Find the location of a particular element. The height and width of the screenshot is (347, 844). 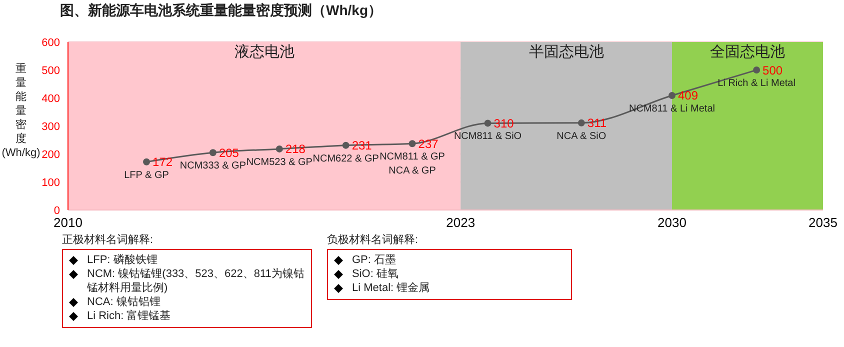

annotation: NCM333 & GP is located at coordinates (213, 166).